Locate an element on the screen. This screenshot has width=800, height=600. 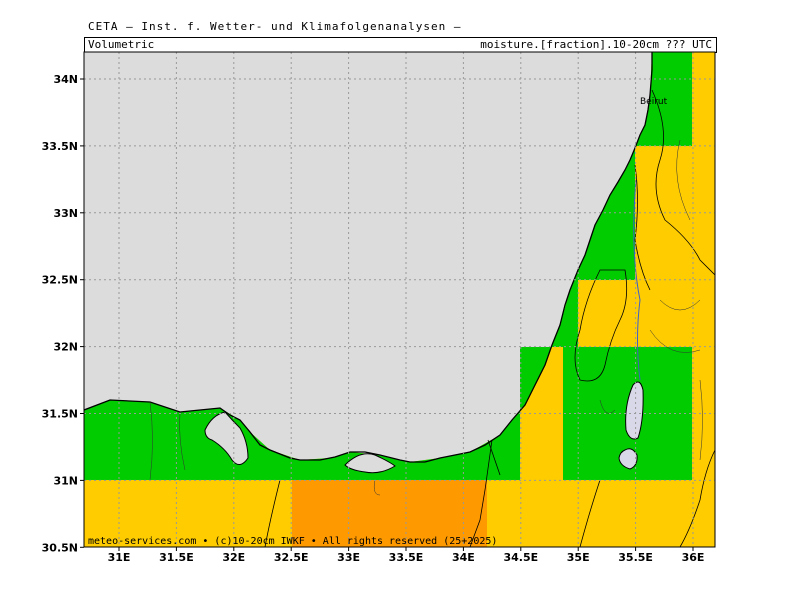
border-lebanon-syria is located at coordinates (683, 182).